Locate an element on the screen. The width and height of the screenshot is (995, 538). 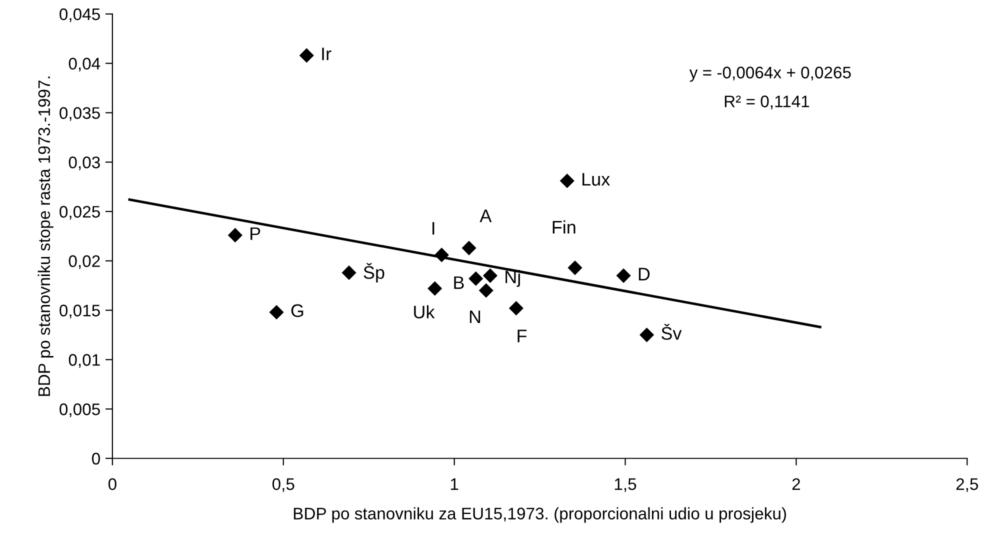
annotation: R² = 0,1141 is located at coordinates (767, 103).